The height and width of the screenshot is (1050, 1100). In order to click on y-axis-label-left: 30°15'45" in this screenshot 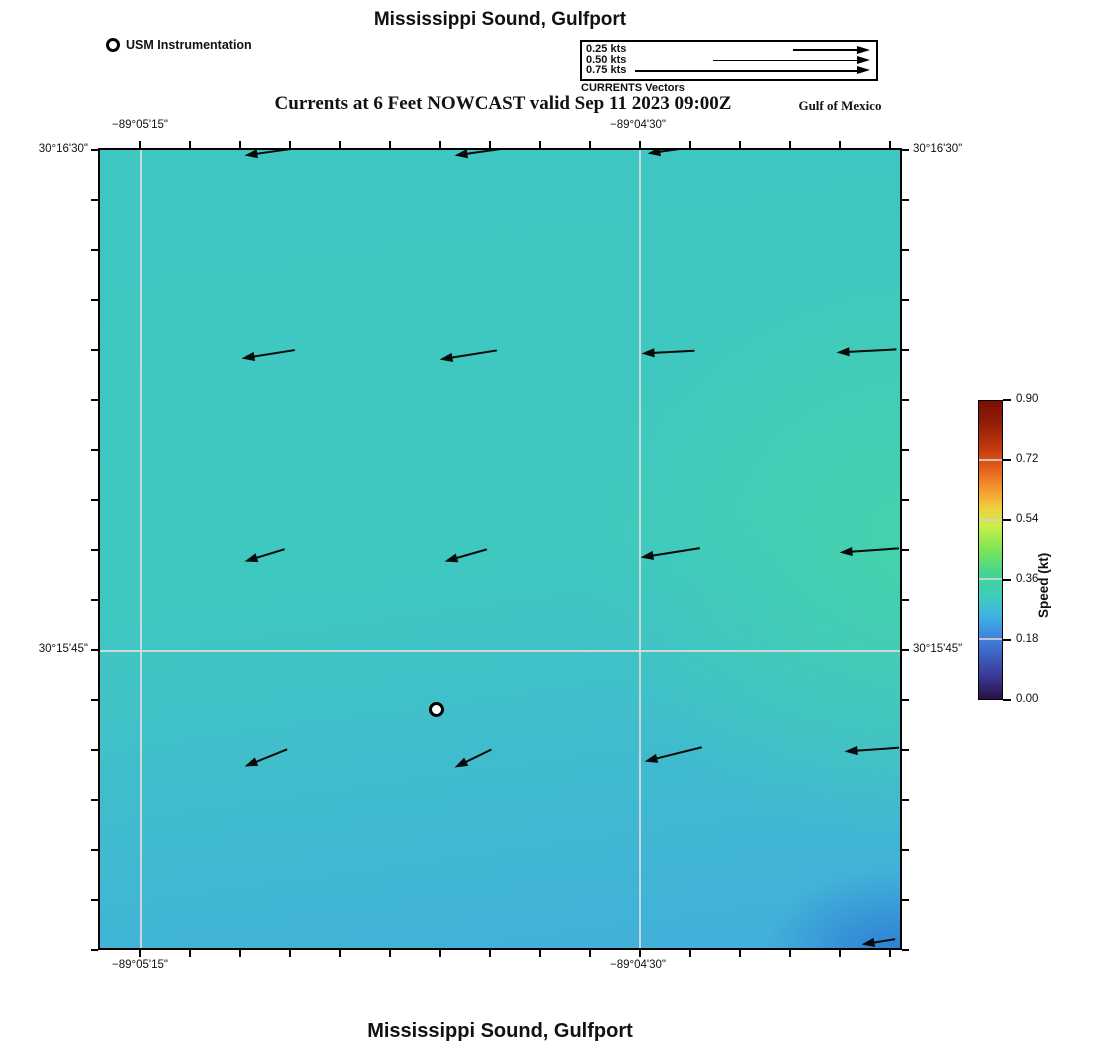, I will do `click(63, 649)`.